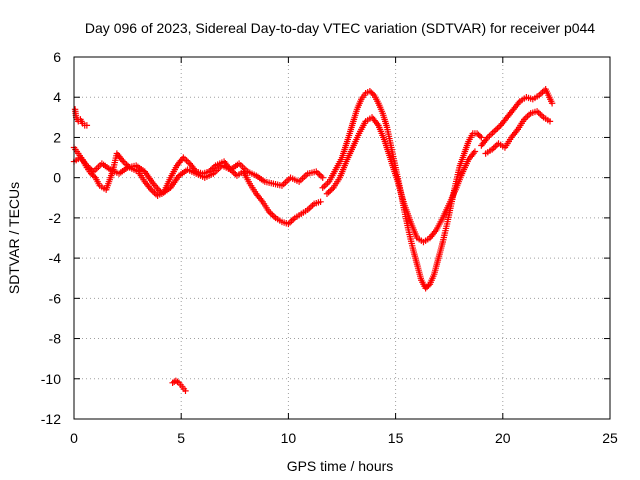 This screenshot has height=480, width=640. I want to click on series-rise-lower, so click(401, 180).